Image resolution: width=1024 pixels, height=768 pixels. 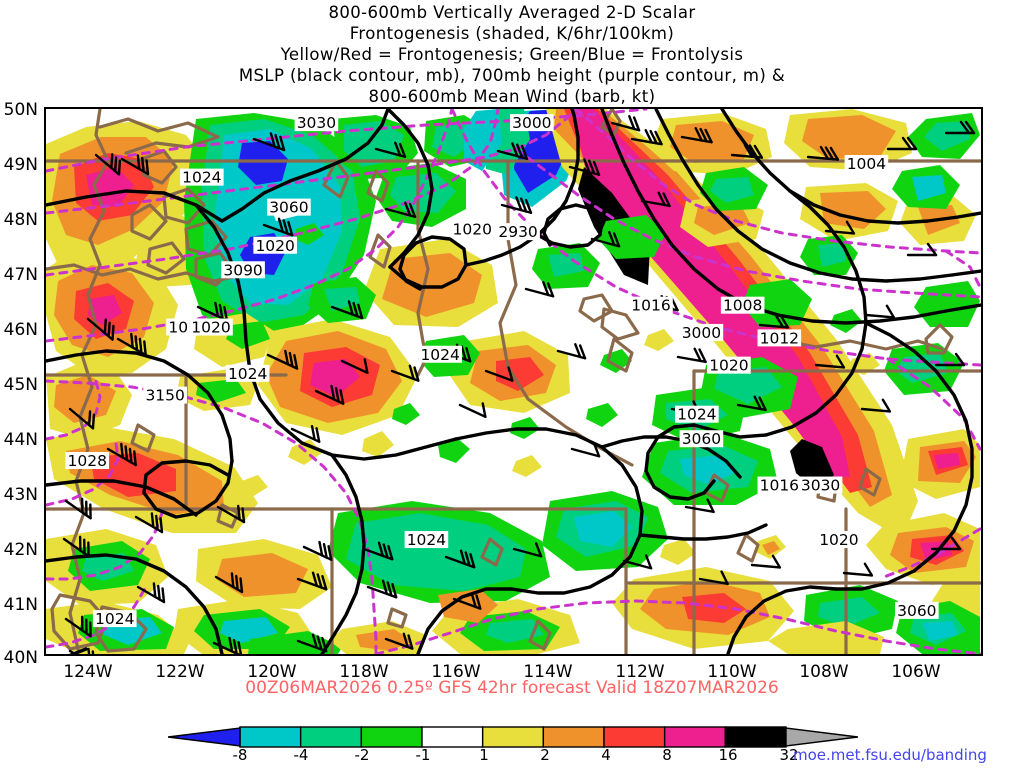 What do you see at coordinates (301, 755) in the screenshot?
I see `colorbar-tick--4: -4` at bounding box center [301, 755].